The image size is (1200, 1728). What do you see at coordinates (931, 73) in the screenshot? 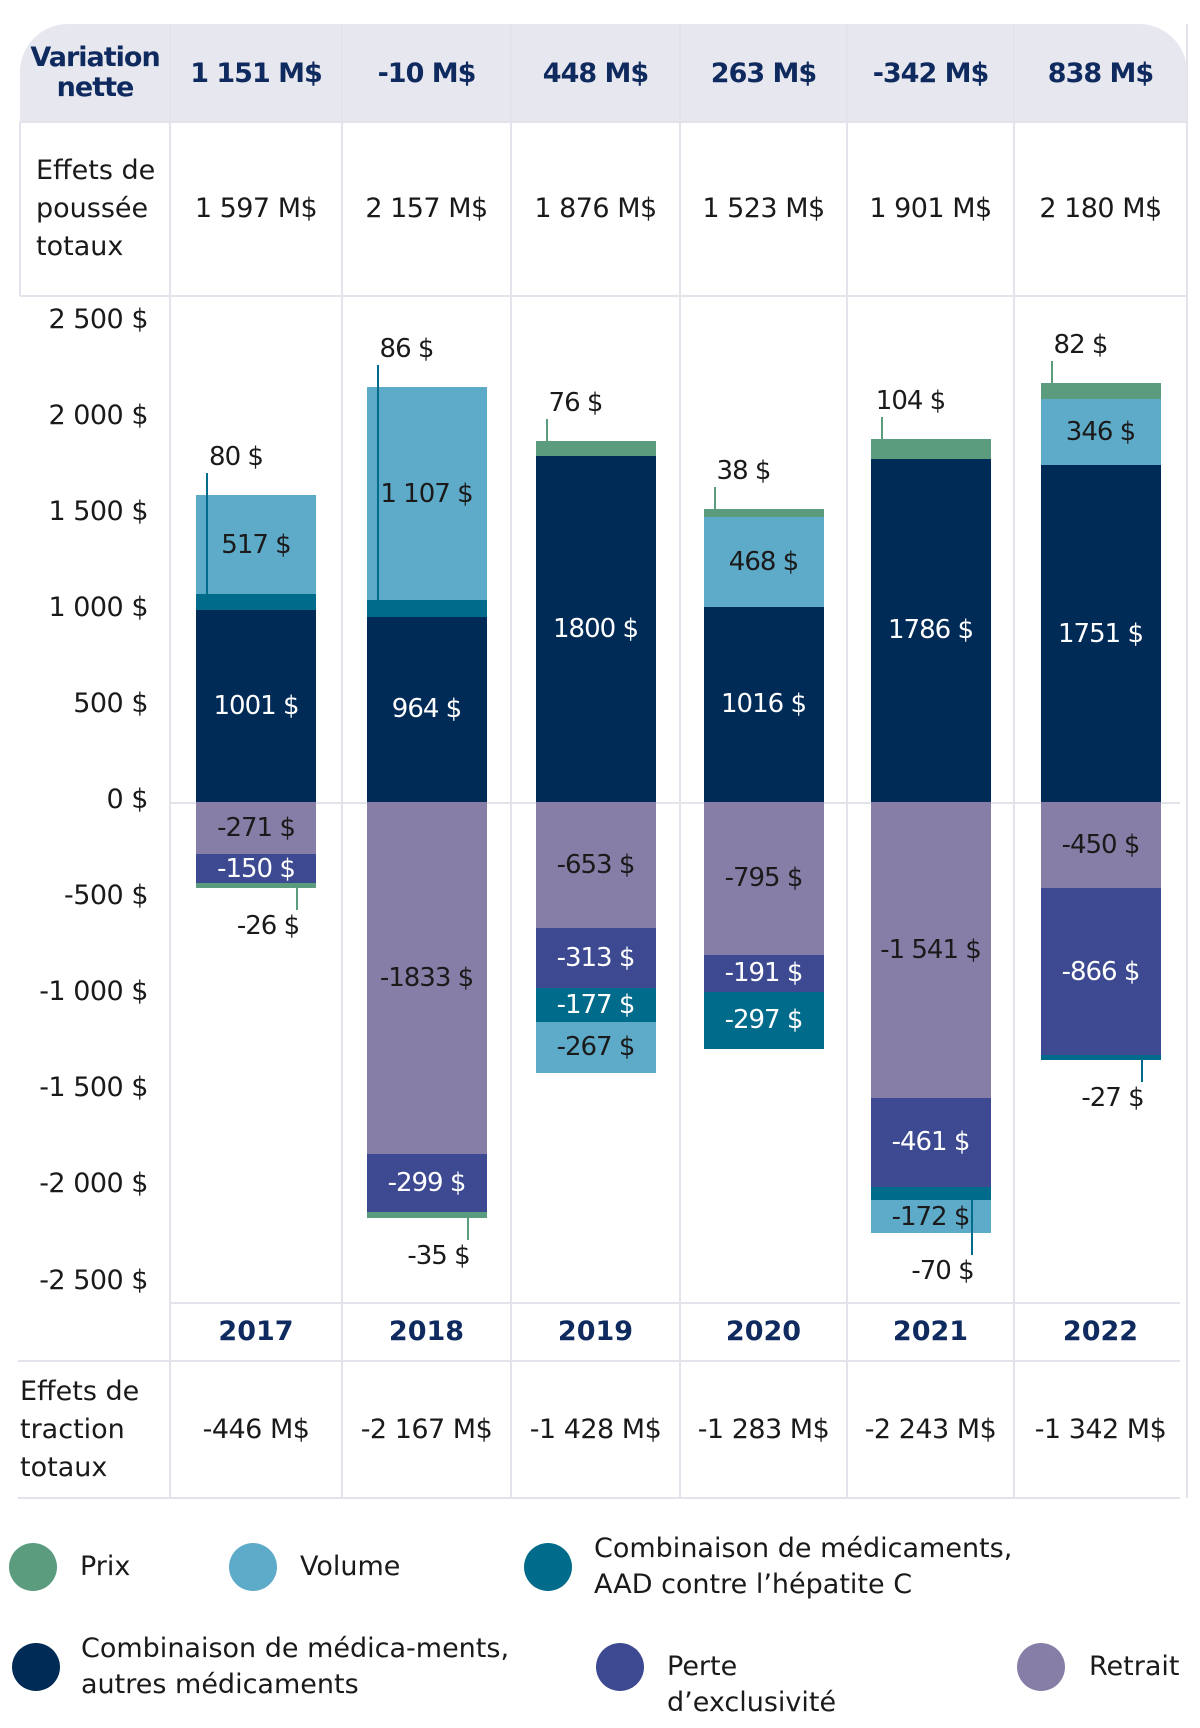
I see `net-change-value: -342 M$` at bounding box center [931, 73].